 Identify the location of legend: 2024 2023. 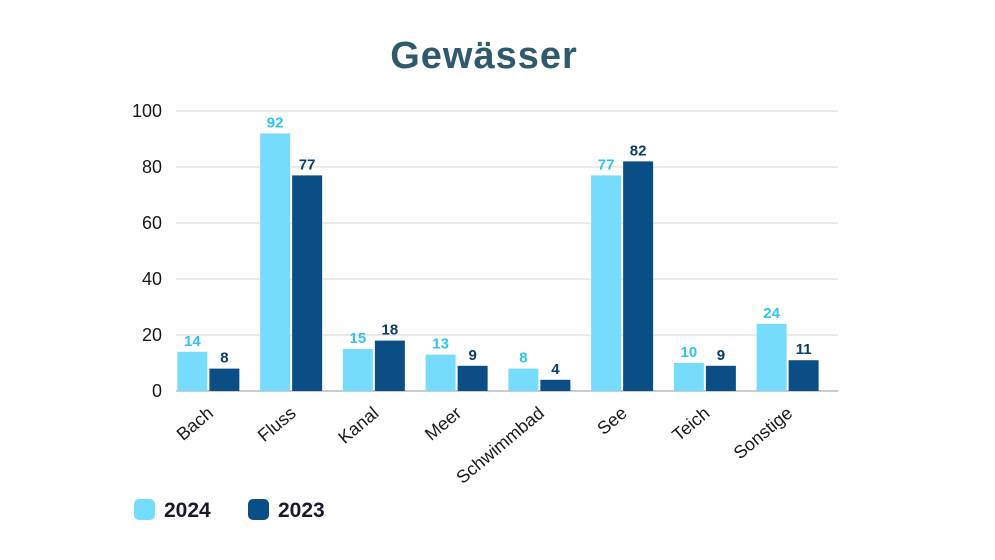
(229, 510).